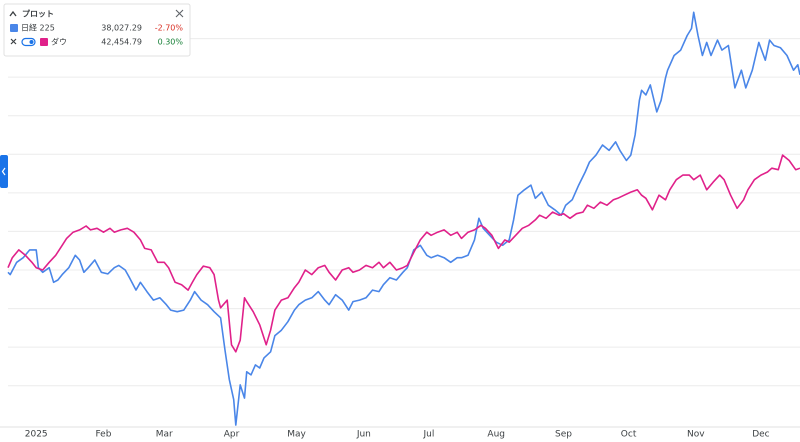 This screenshot has height=442, width=800. What do you see at coordinates (232, 435) in the screenshot?
I see `x-tick-label: Apr` at bounding box center [232, 435].